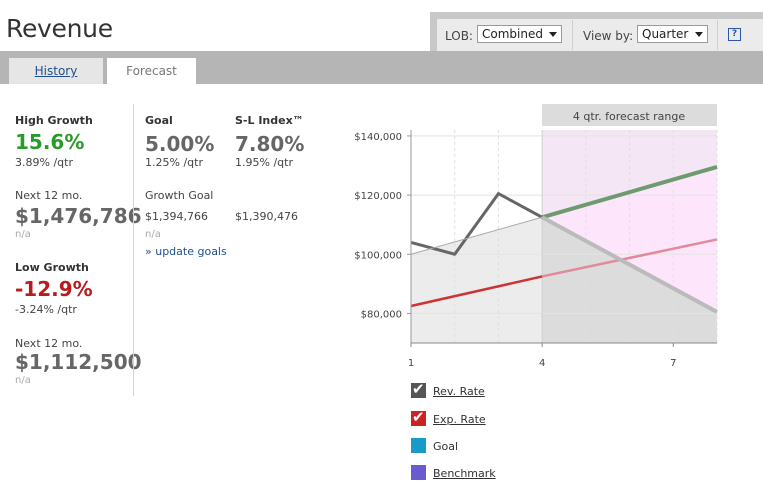 The width and height of the screenshot is (763, 488). Describe the element at coordinates (378, 137) in the screenshot. I see `y-tick-label: $140,000` at that location.